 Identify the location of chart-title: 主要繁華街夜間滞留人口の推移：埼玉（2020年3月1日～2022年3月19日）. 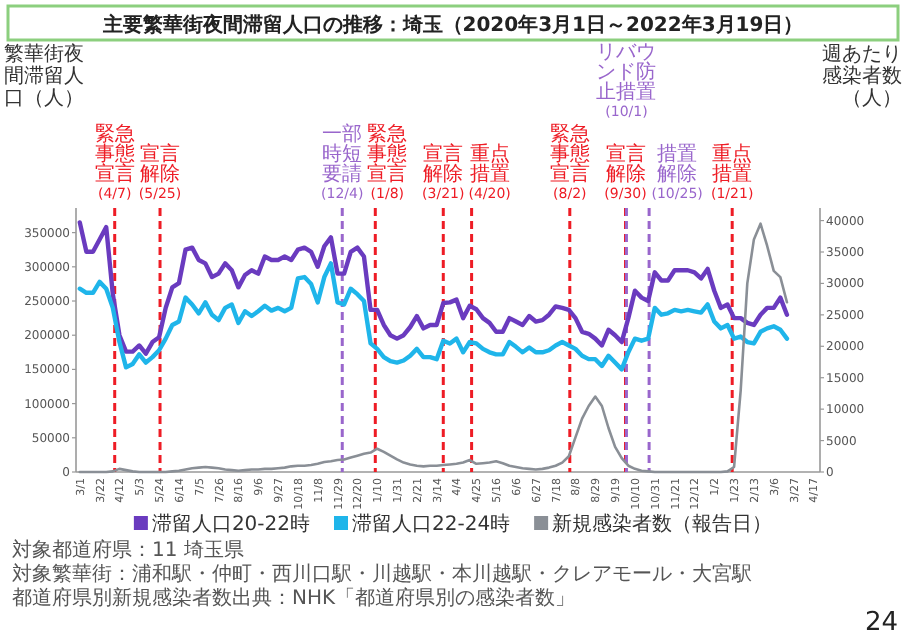
(452, 25).